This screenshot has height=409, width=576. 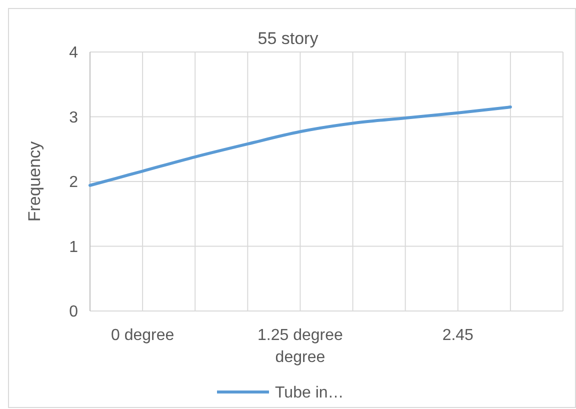 What do you see at coordinates (34, 181) in the screenshot?
I see `y-axis-title: Frequency` at bounding box center [34, 181].